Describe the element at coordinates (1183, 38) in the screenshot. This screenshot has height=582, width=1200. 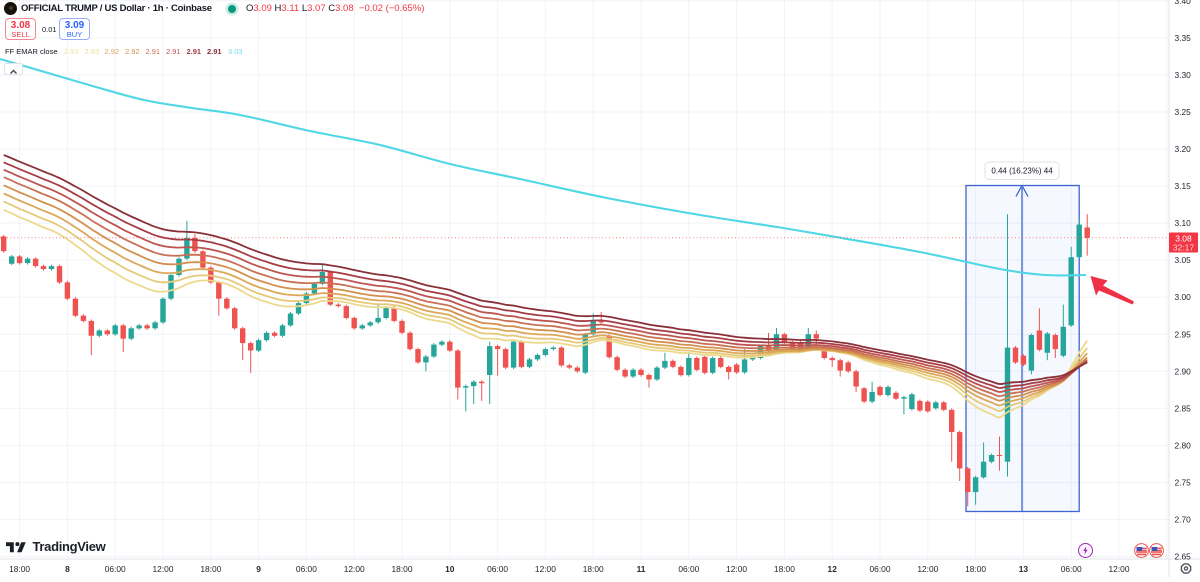
I see `svg-text: 3.35` at that location.